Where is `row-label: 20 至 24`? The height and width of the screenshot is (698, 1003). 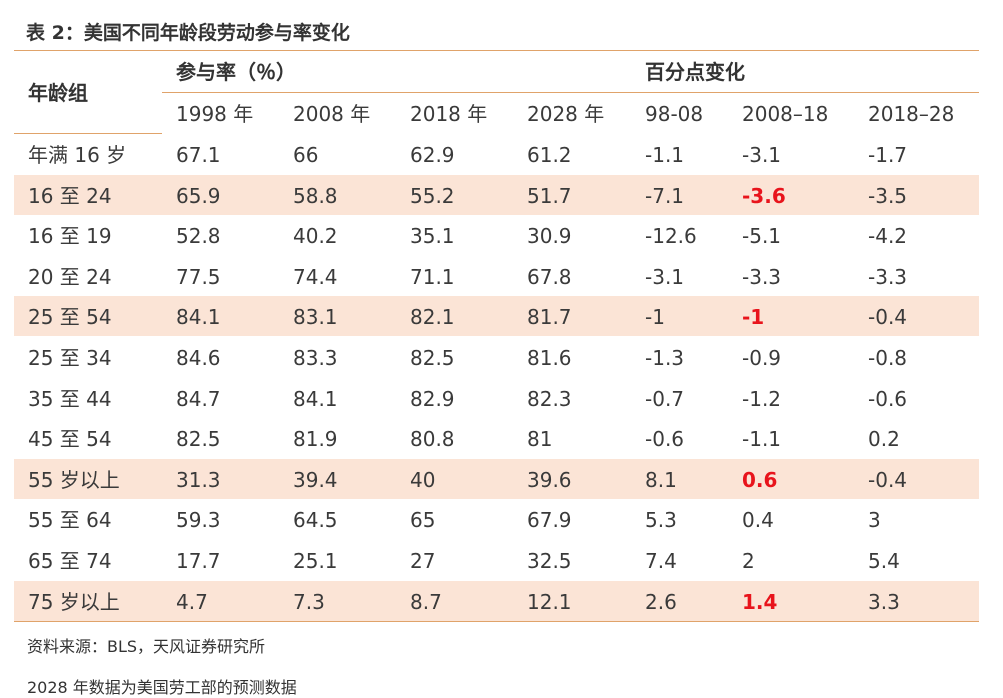
row-label: 20 至 24 is located at coordinates (70, 276).